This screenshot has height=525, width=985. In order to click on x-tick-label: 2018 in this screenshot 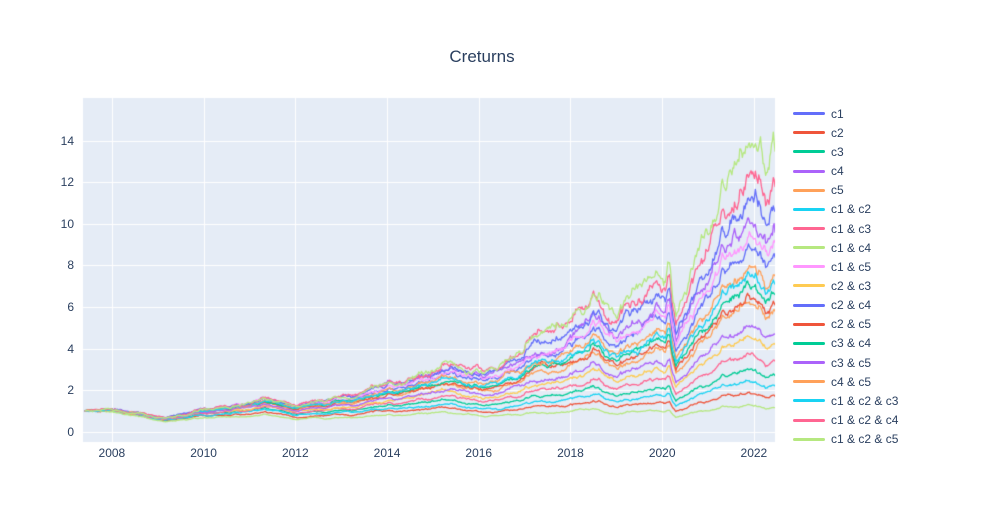, I will do `click(570, 453)`.